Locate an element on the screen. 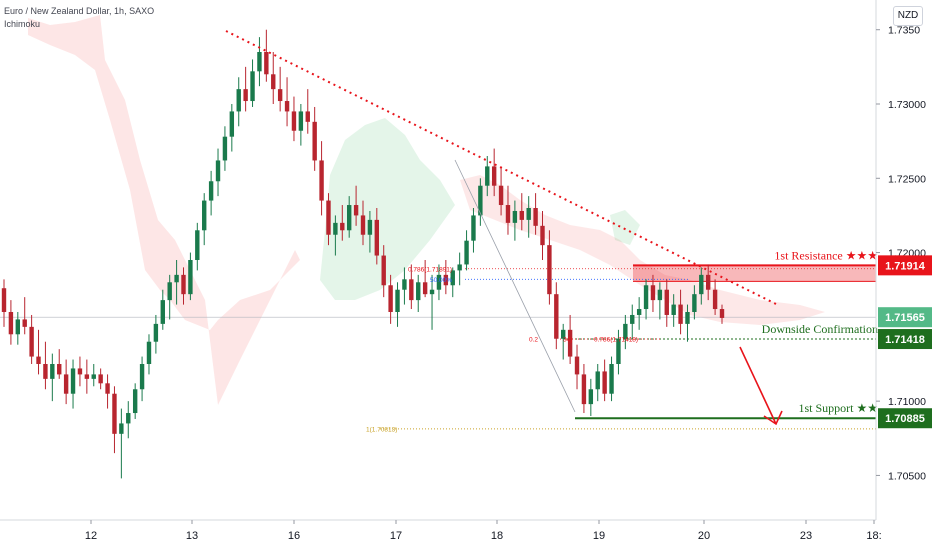 This screenshot has width=932, height=550. x-tick-label: 23 is located at coordinates (806, 536).